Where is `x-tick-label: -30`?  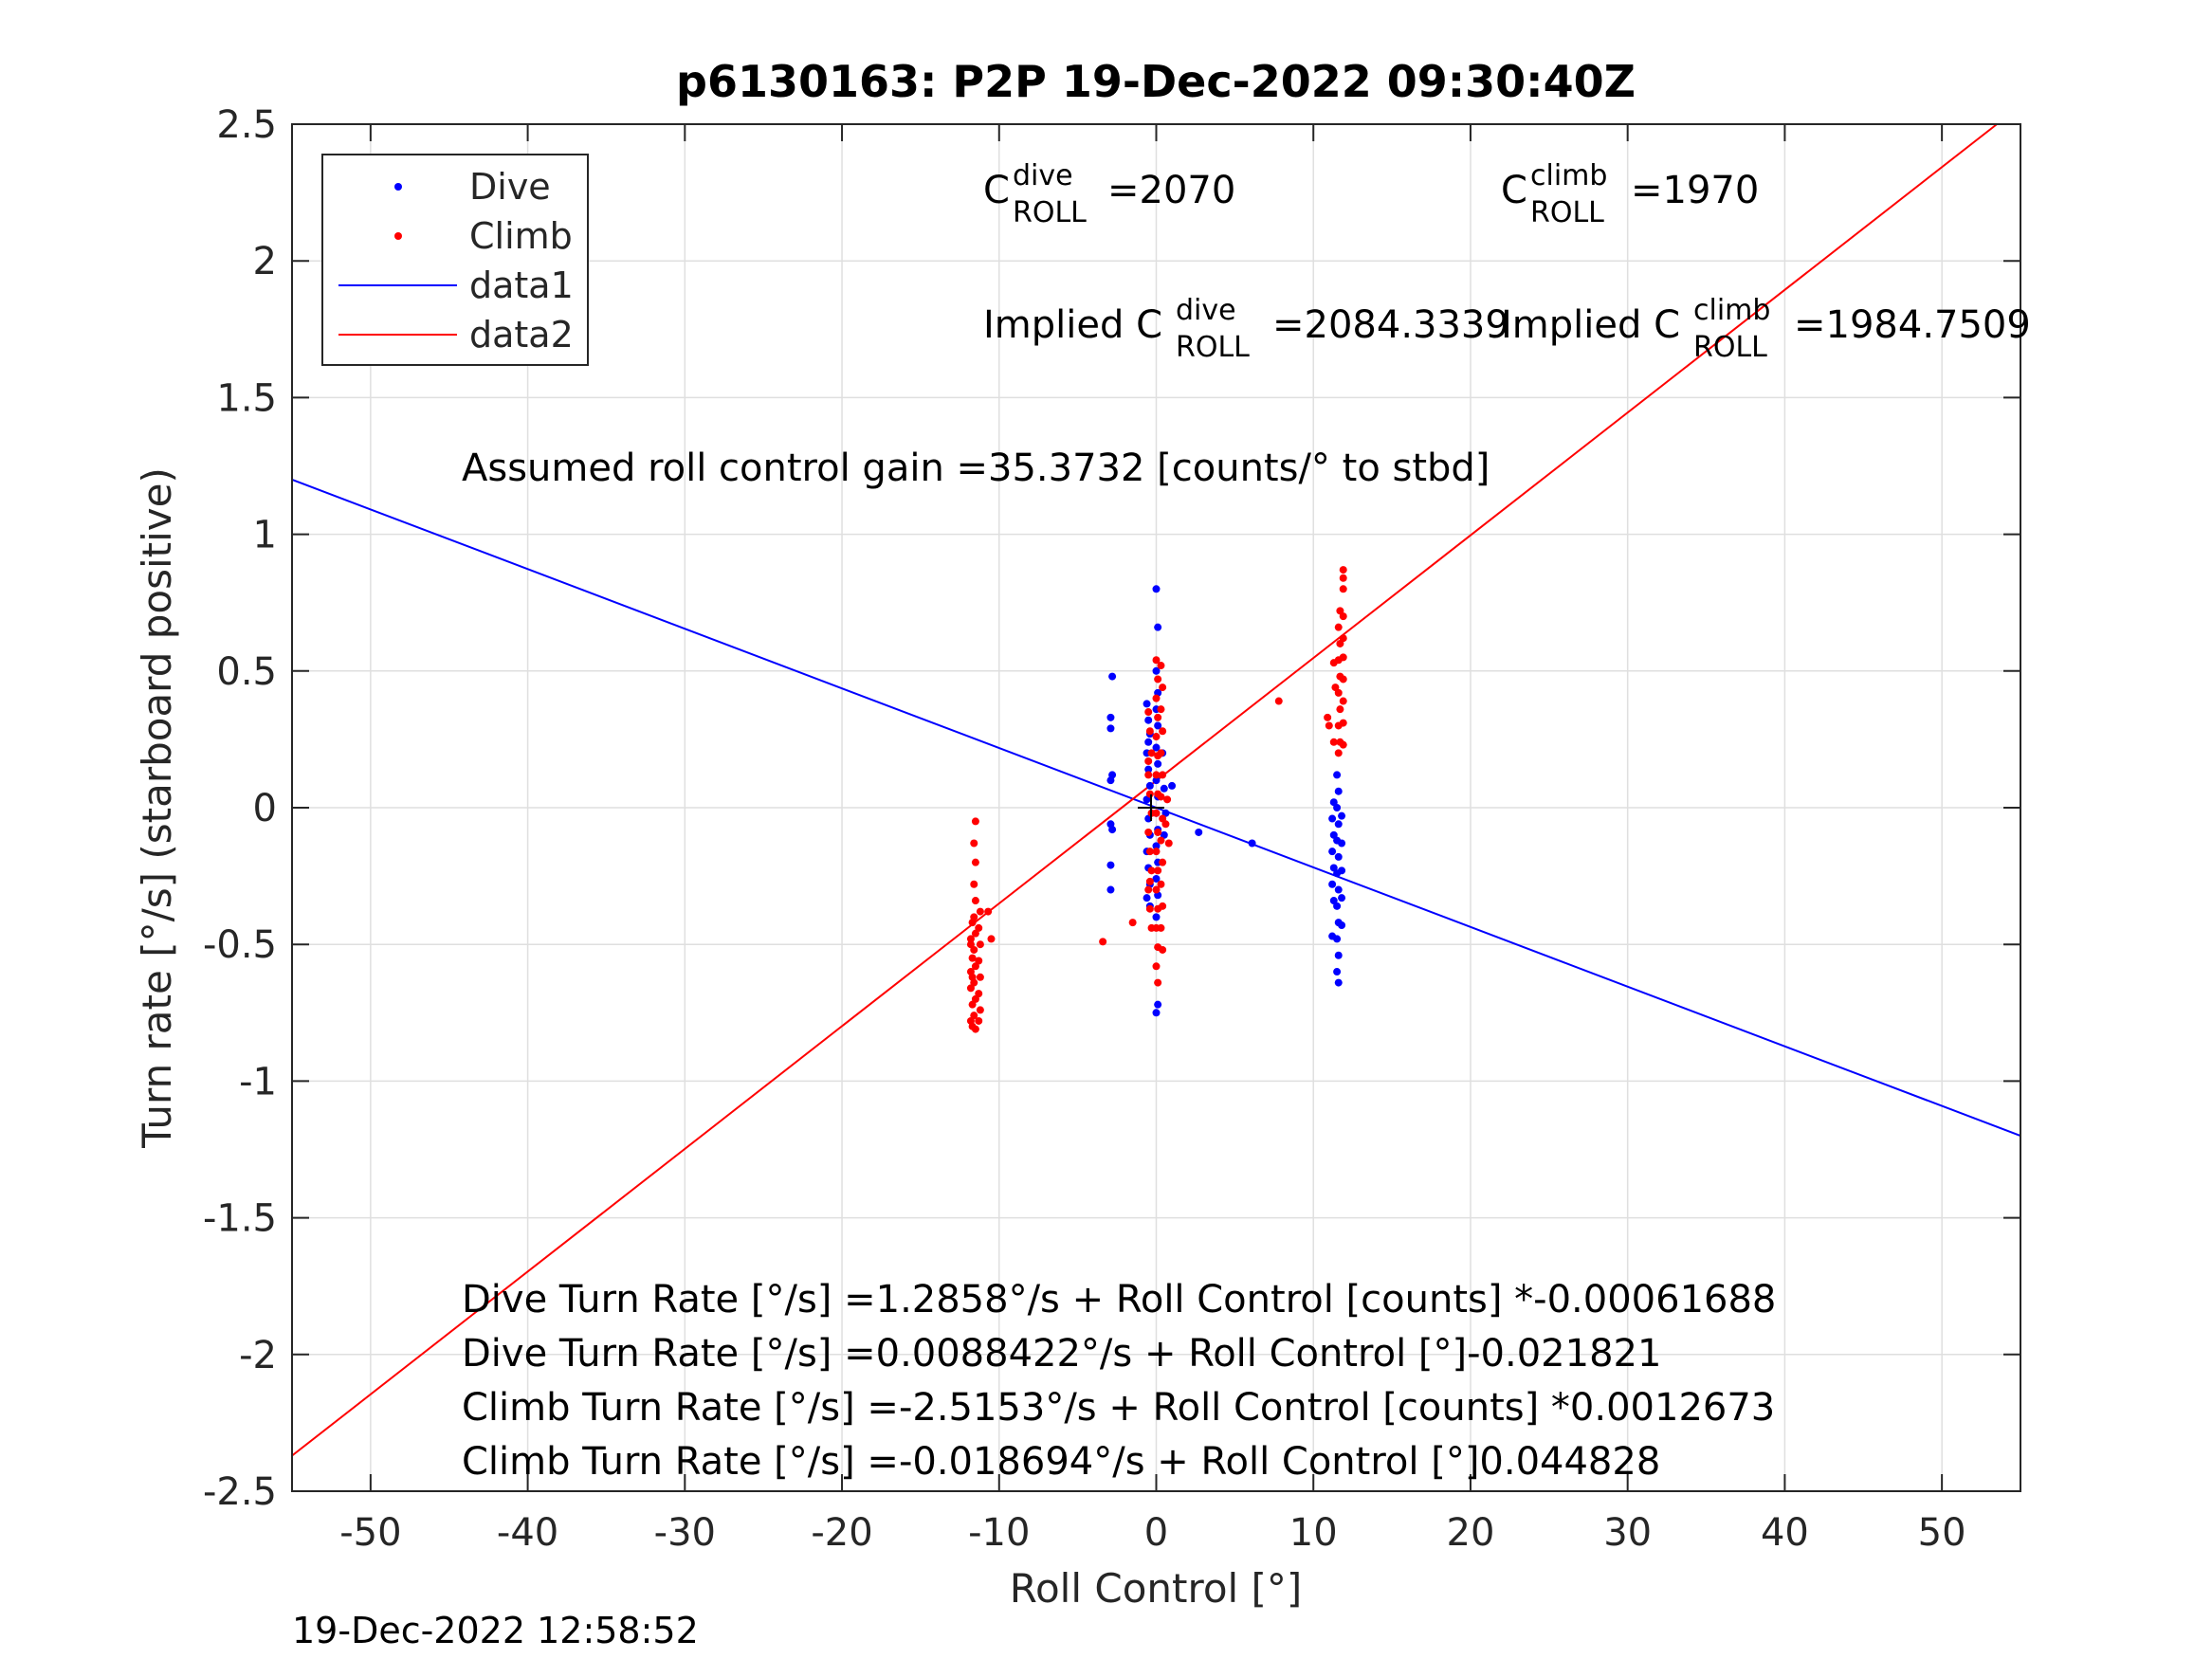 x-tick-label: -30 is located at coordinates (685, 1533).